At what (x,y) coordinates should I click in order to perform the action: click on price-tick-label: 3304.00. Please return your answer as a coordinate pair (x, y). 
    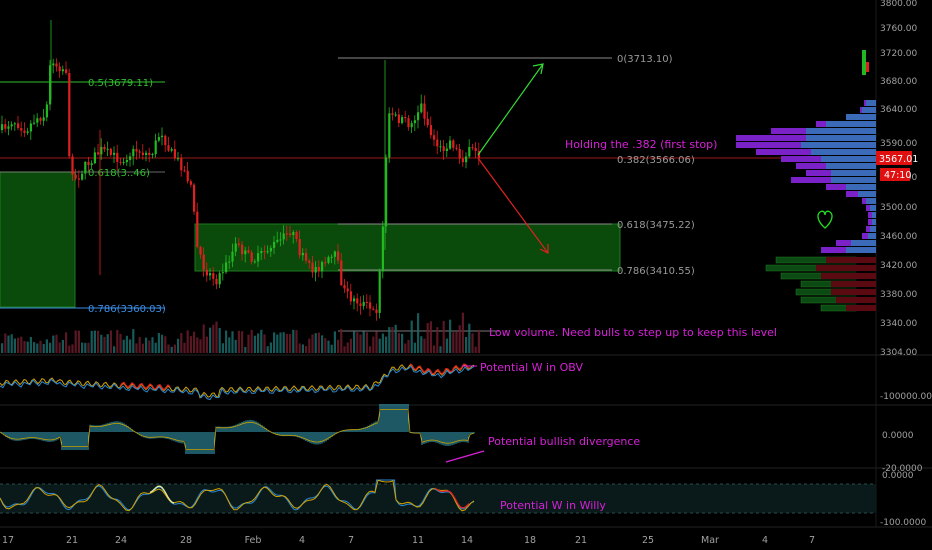
    Looking at the image, I should click on (898, 353).